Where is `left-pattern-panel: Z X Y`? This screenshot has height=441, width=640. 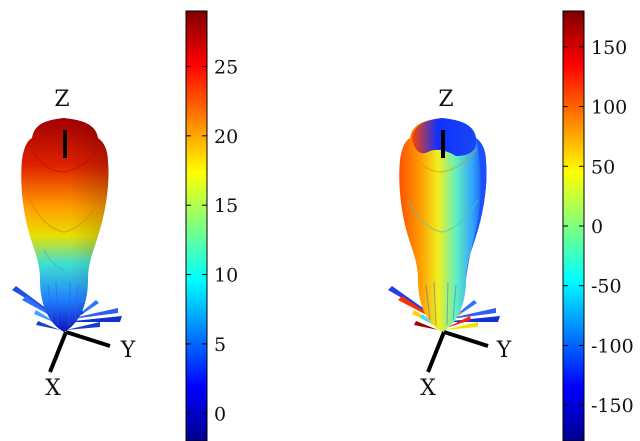 left-pattern-panel: Z X Y is located at coordinates (74, 244).